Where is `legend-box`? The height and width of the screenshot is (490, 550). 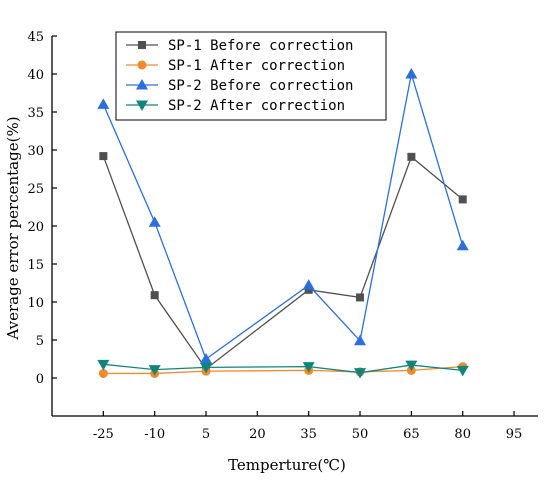 legend-box is located at coordinates (251, 76).